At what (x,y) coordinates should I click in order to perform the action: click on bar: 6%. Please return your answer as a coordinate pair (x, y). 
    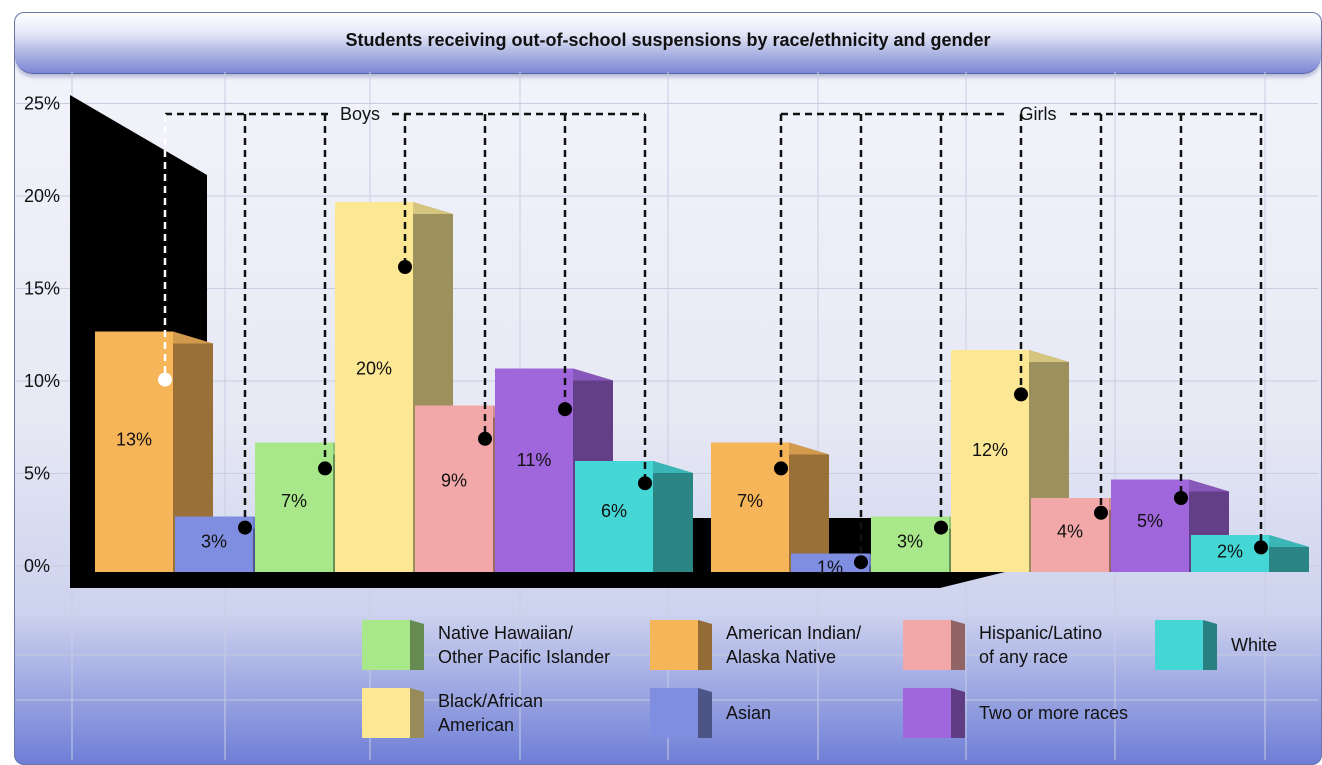
    Looking at the image, I should click on (634, 516).